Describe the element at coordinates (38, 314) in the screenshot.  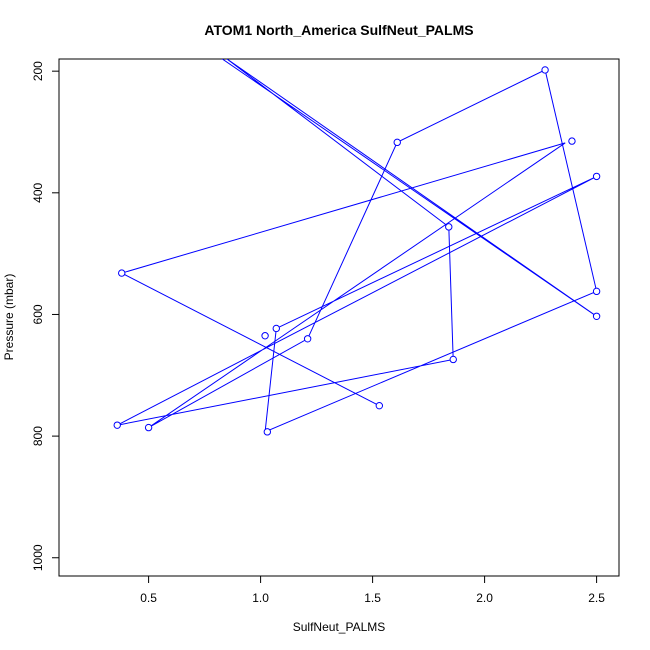
I see `y-tick-label: 600` at that location.